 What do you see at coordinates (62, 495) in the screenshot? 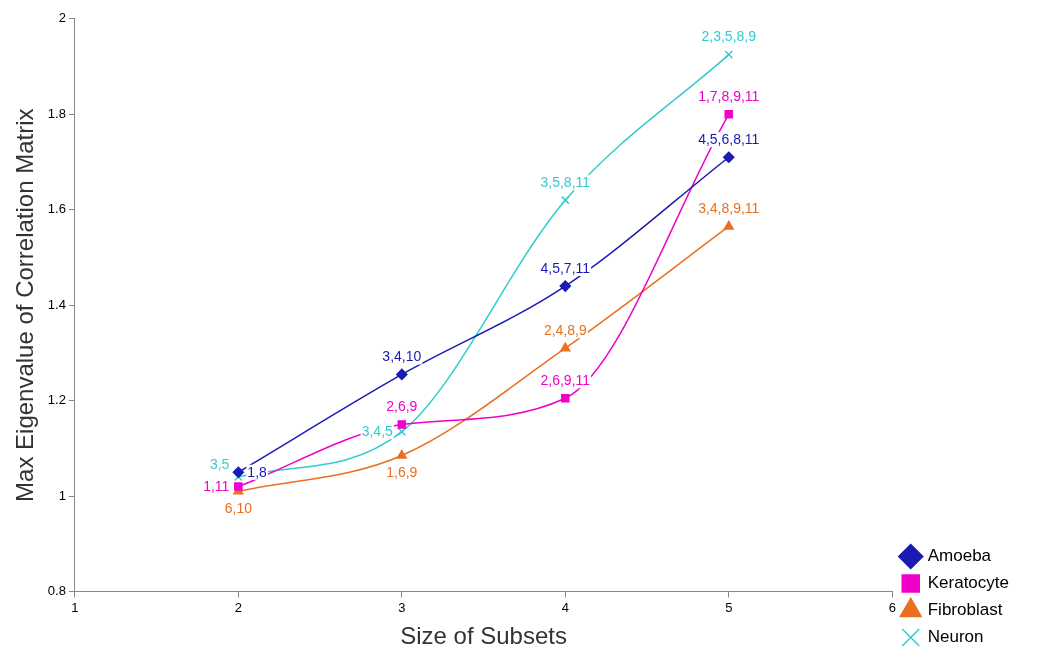
I see `y-tick-label: 1` at bounding box center [62, 495].